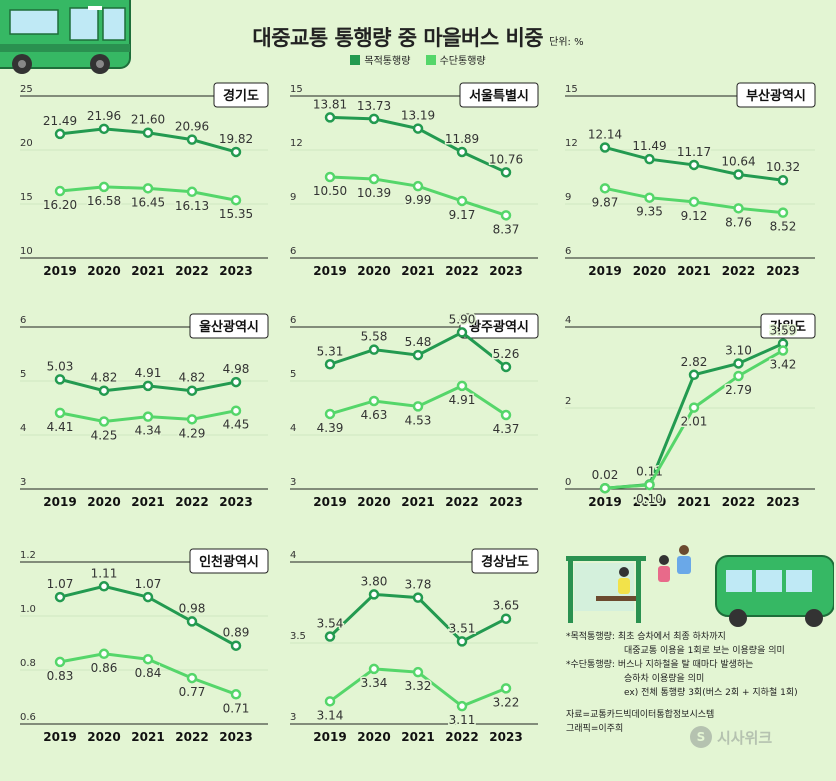  I want to click on source-line-1: 자료=교통카드빅데이터통합정보시스템, so click(640, 715).